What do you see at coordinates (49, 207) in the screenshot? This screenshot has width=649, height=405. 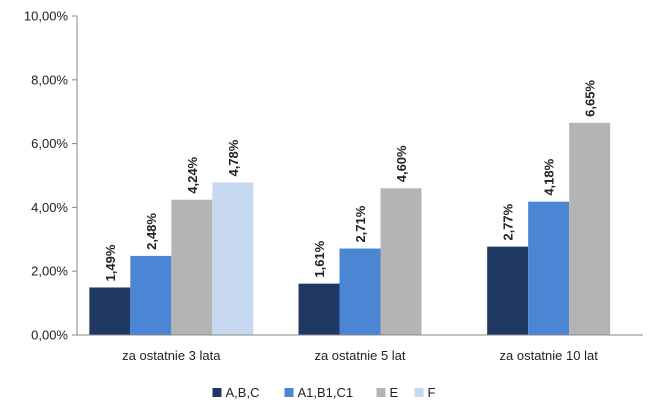 I see `y-tick-label: 4,00%` at bounding box center [49, 207].